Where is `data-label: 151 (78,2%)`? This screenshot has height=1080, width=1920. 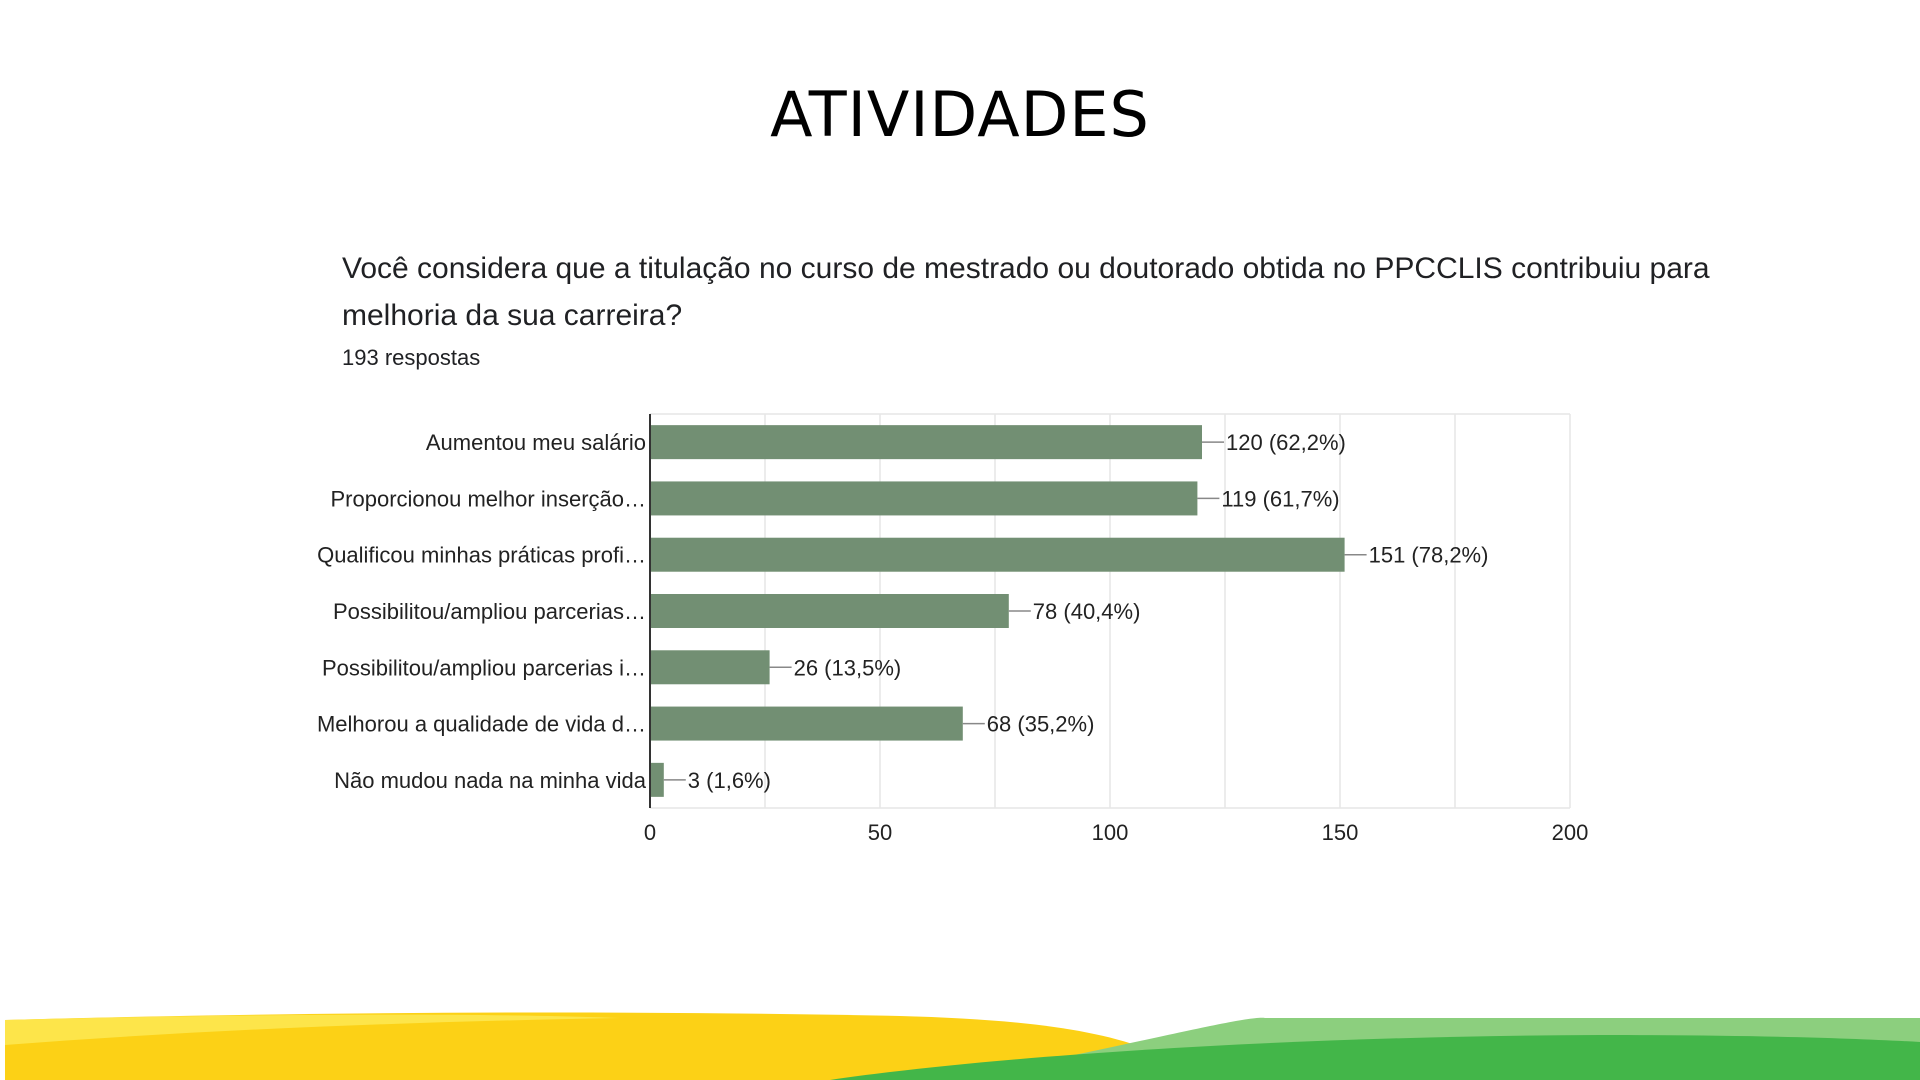
data-label: 151 (78,2%) is located at coordinates (1429, 555).